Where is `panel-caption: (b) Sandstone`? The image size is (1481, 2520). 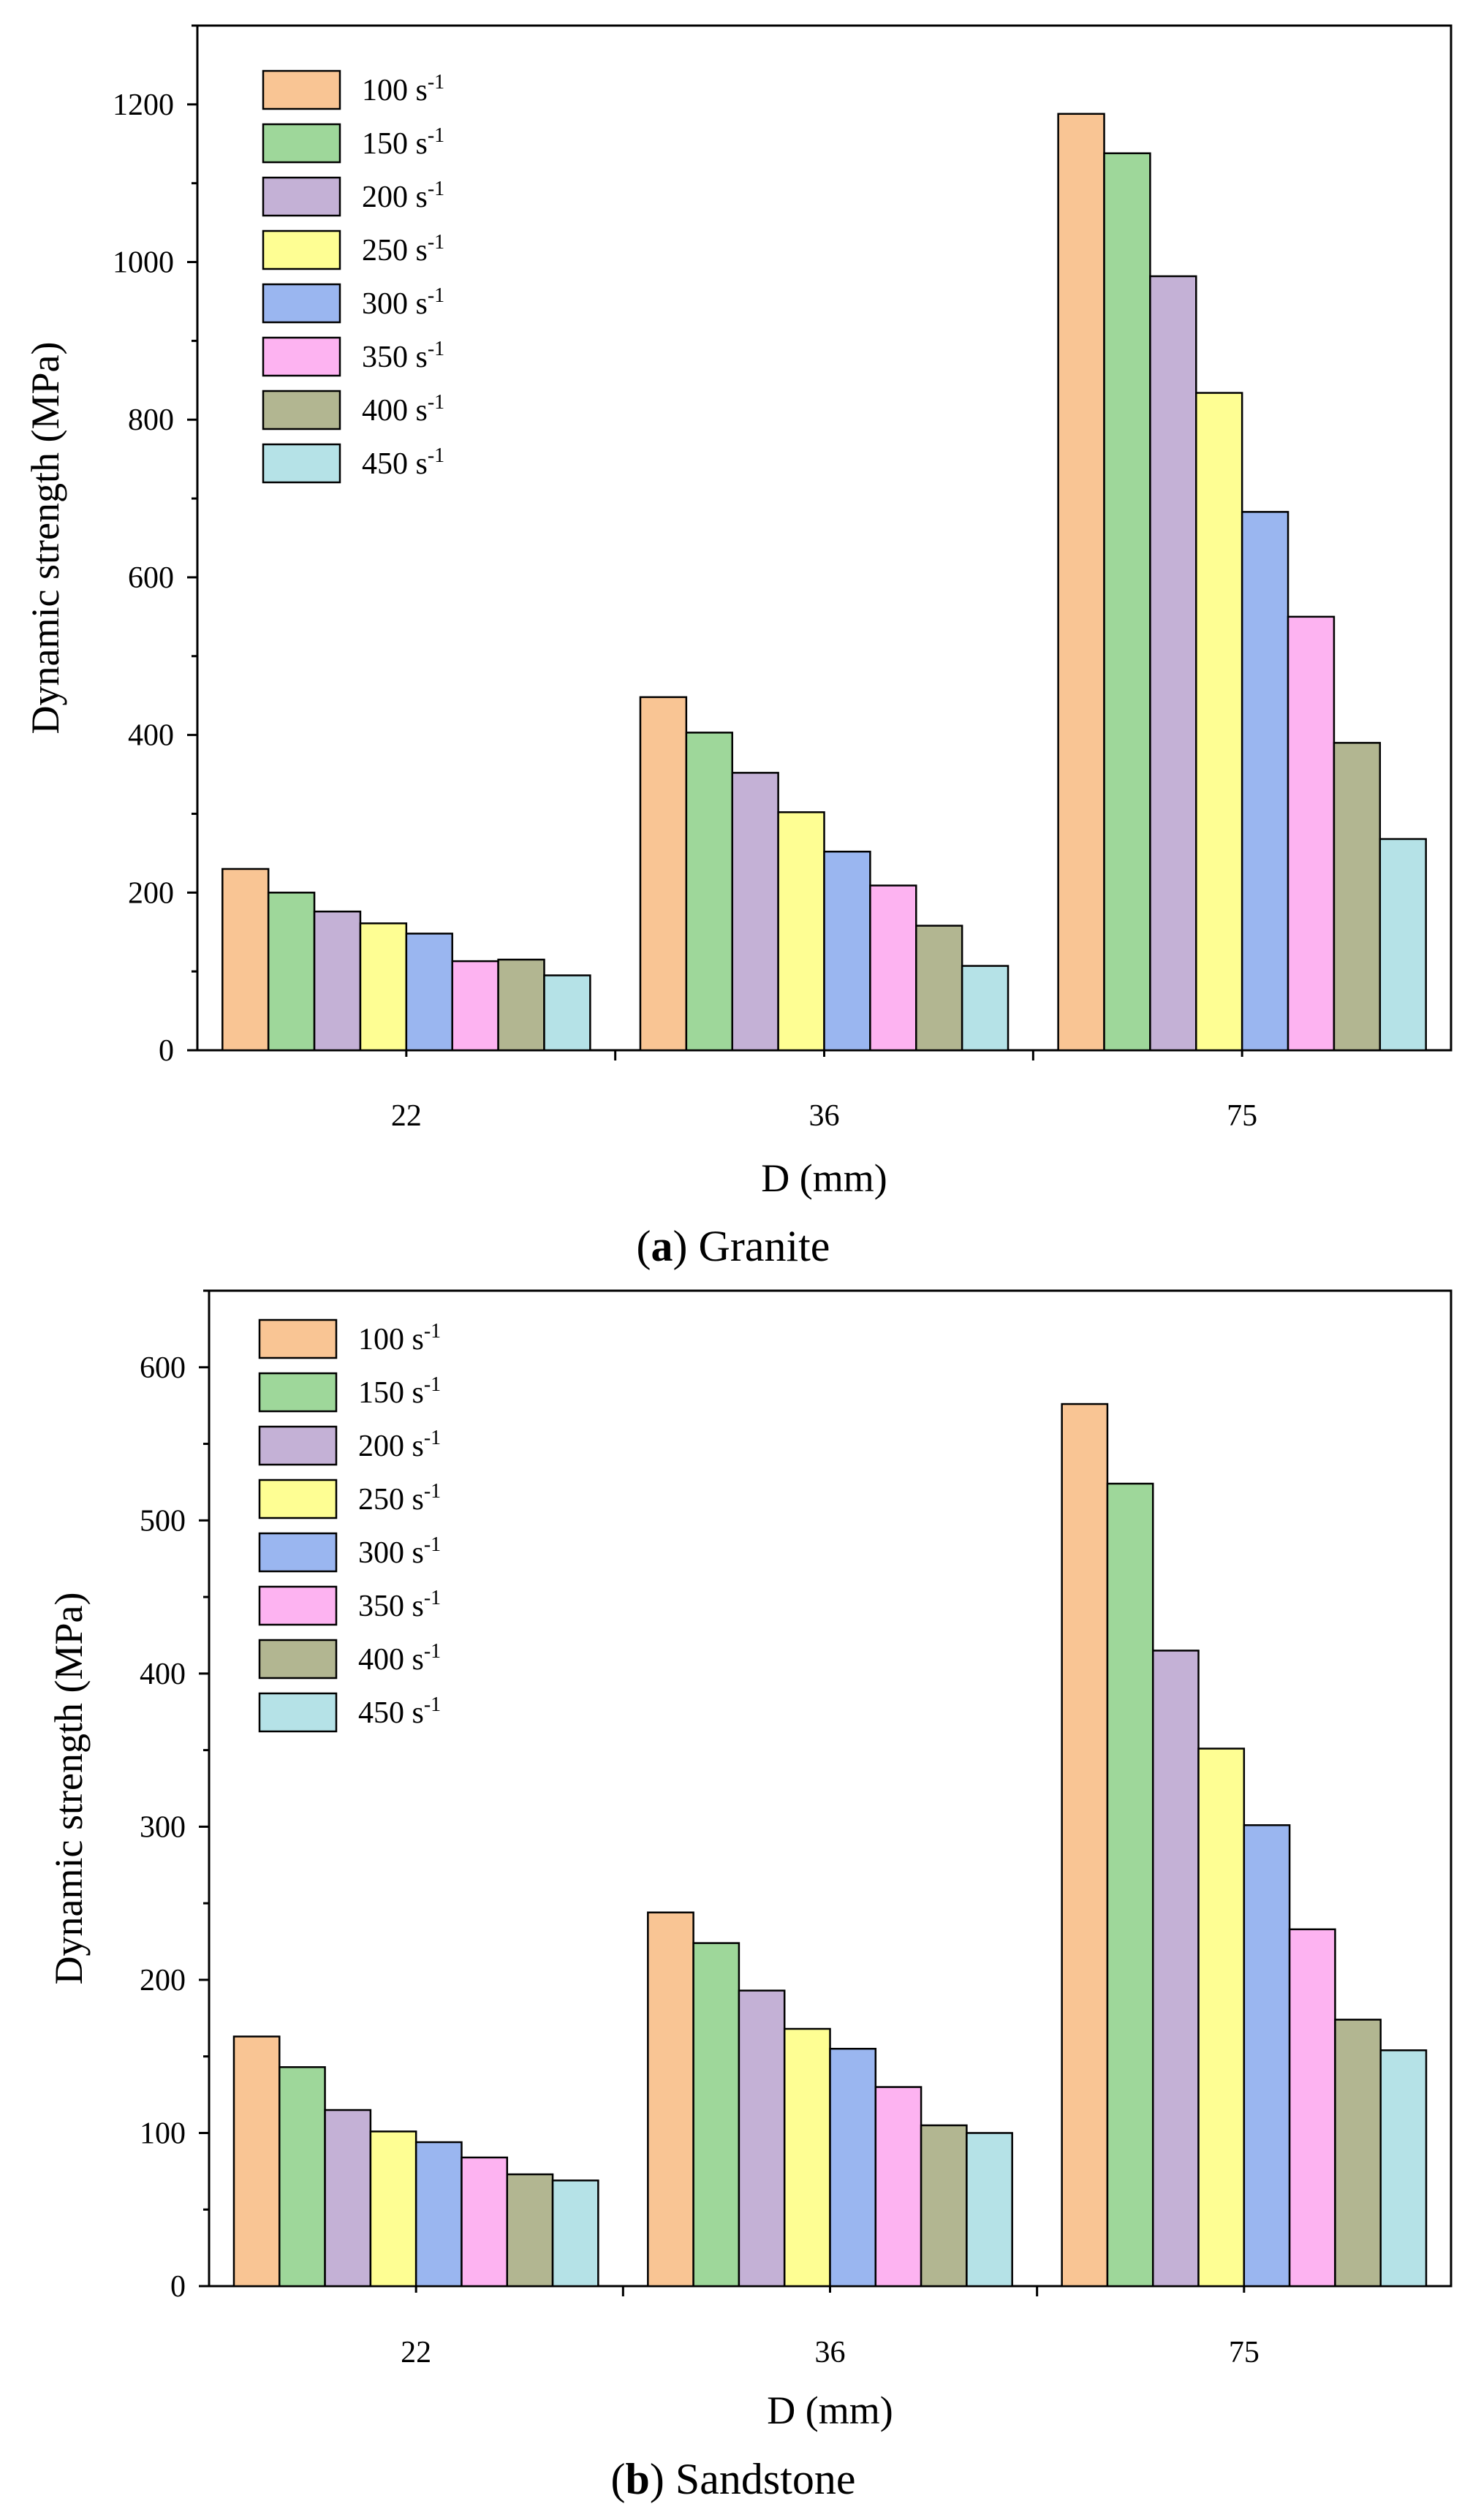 panel-caption: (b) Sandstone is located at coordinates (733, 2479).